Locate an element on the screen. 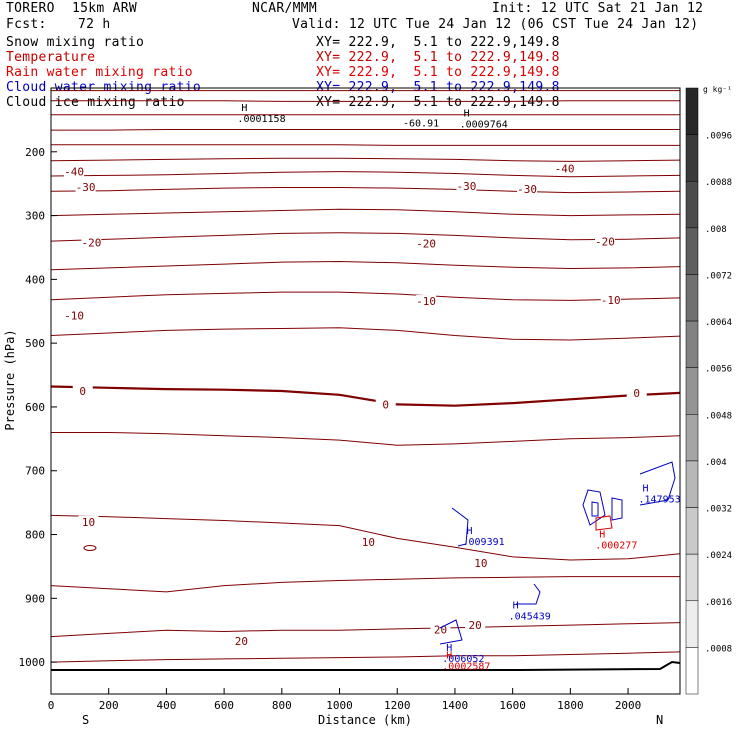 This screenshot has height=740, width=740. colorbar-tick-label: .0056 is located at coordinates (718, 370).